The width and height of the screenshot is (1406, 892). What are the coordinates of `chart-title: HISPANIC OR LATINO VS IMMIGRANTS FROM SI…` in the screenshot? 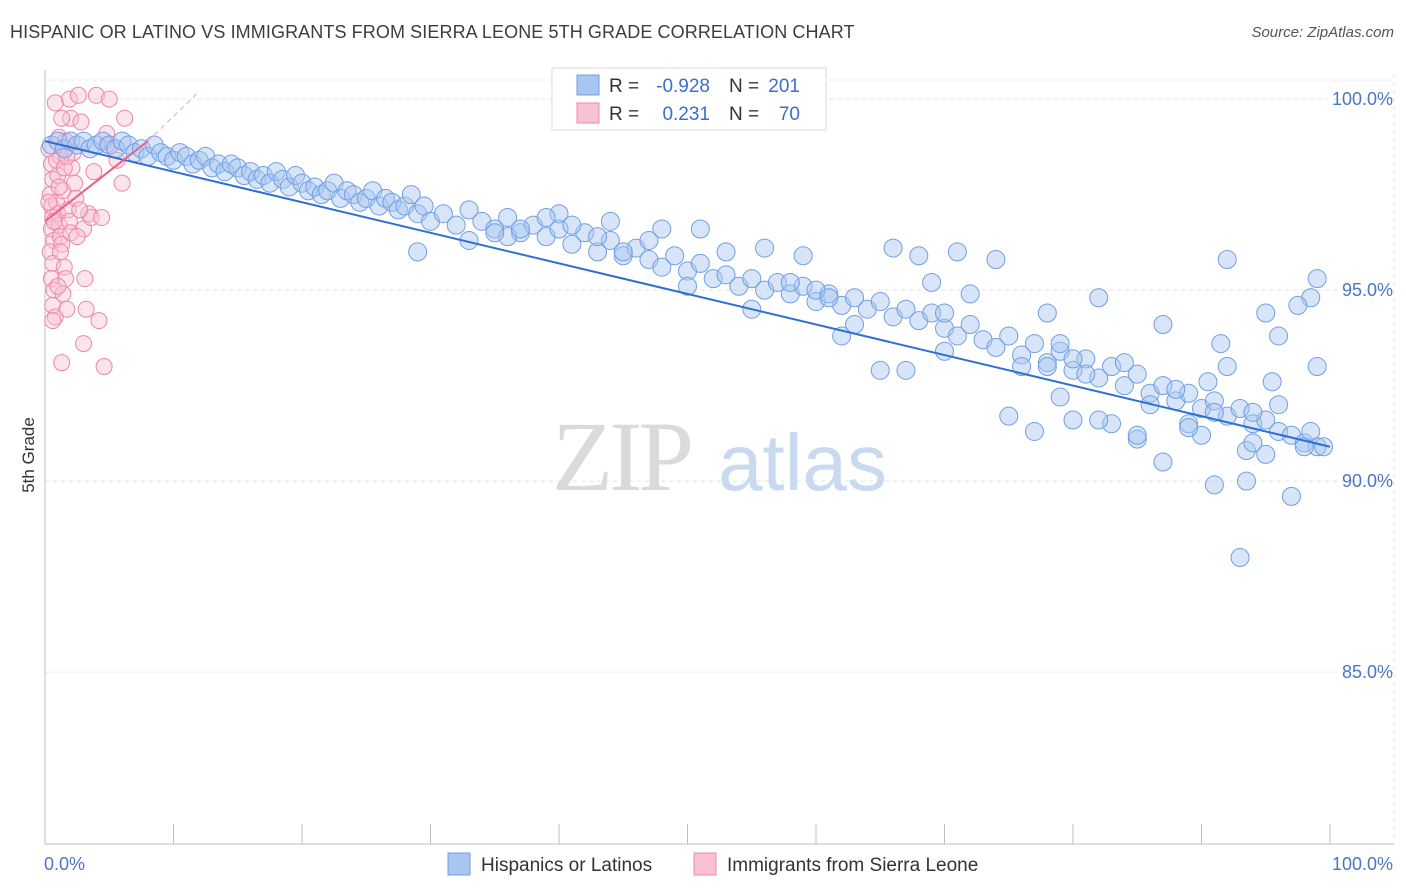 It's located at (432, 32).